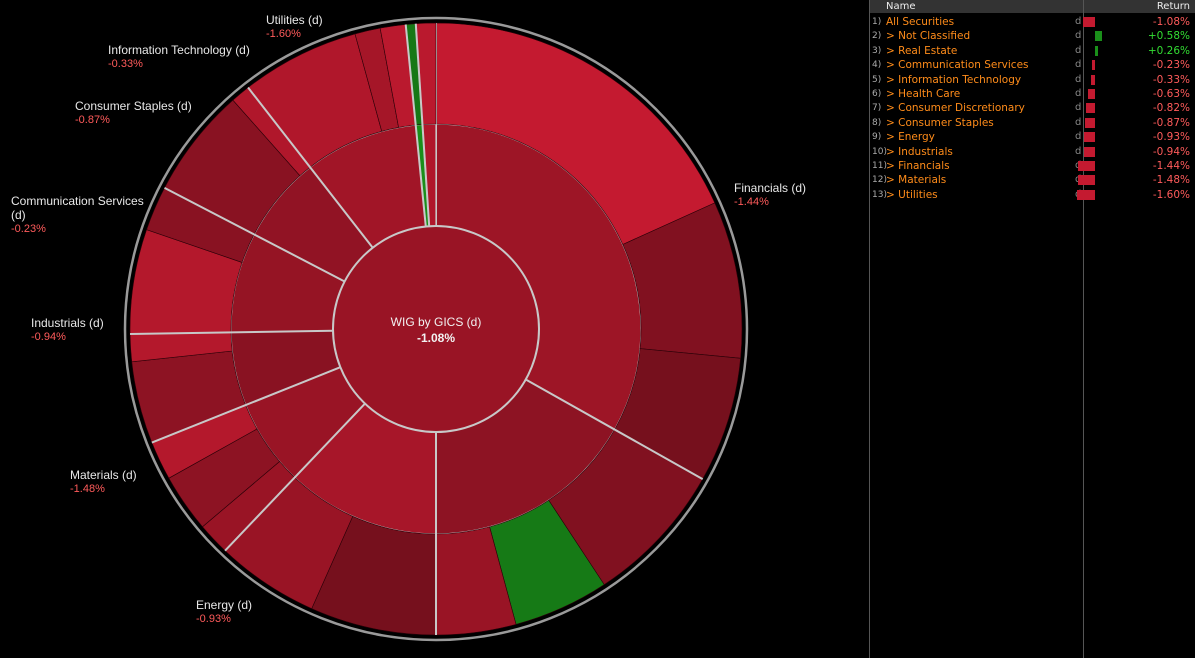 The height and width of the screenshot is (658, 1195). What do you see at coordinates (1032, 36) in the screenshot?
I see `table-row: 2) > Not Classified d +0.58%` at bounding box center [1032, 36].